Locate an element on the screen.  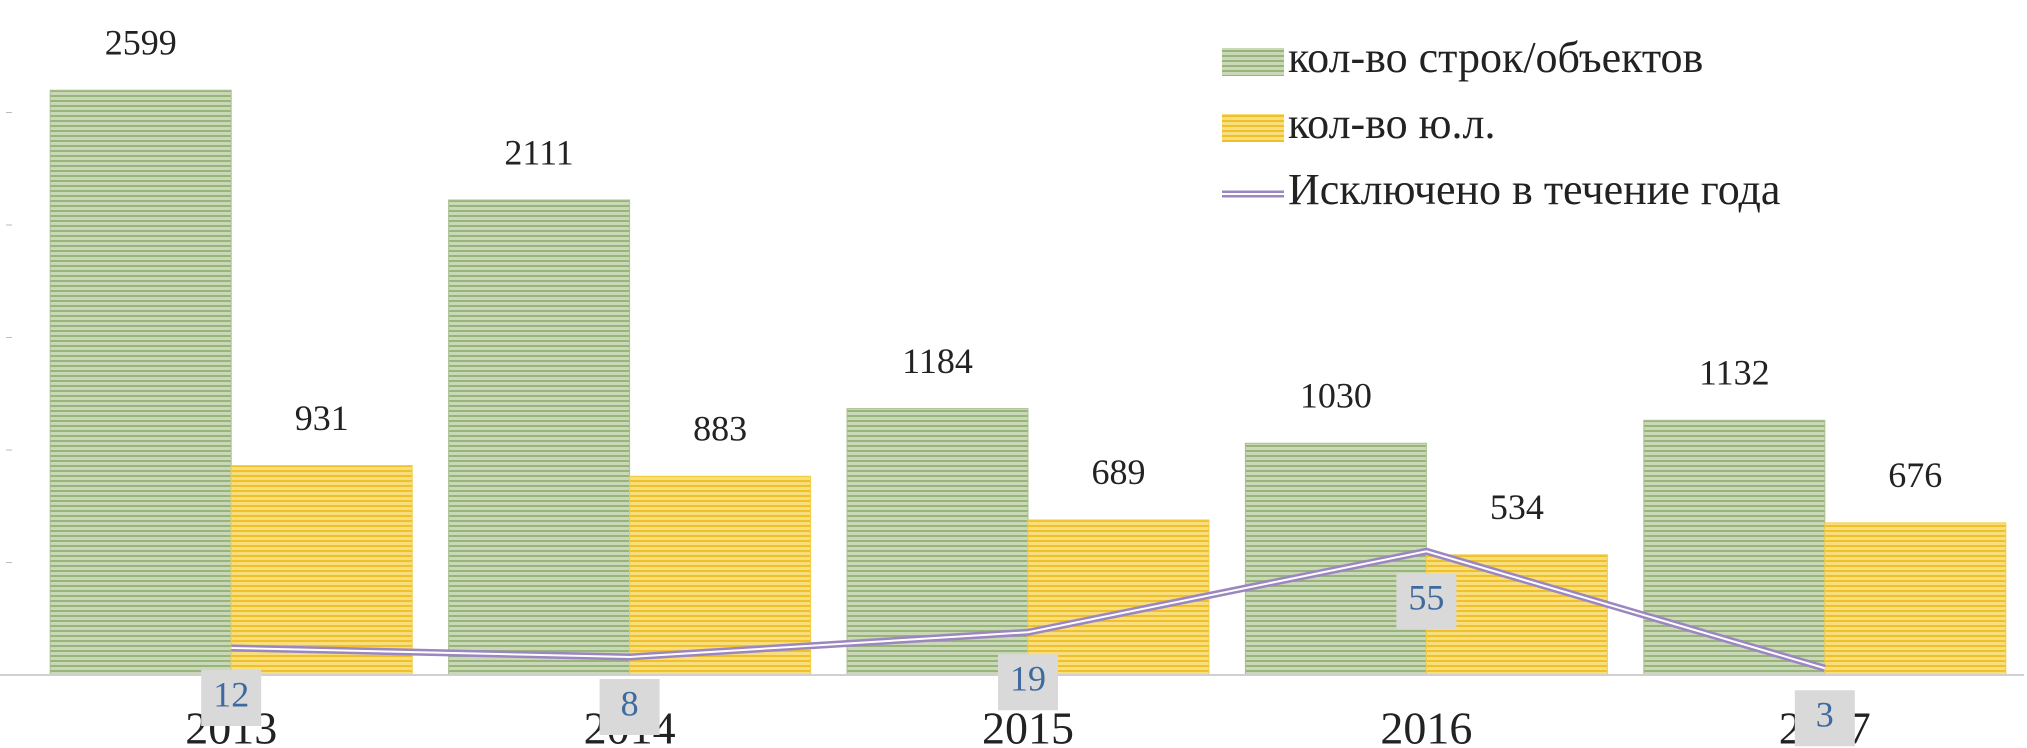
data-label: 2111 is located at coordinates (538, 152).